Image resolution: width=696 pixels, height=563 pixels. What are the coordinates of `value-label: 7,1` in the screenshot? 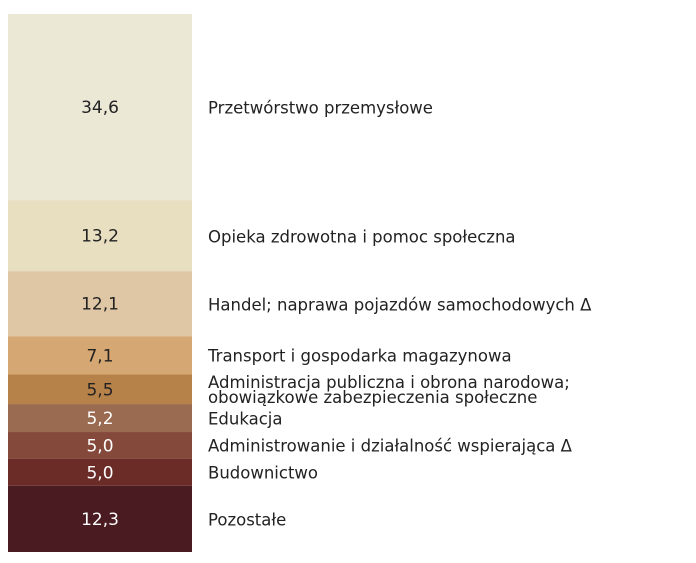 It's located at (99, 356).